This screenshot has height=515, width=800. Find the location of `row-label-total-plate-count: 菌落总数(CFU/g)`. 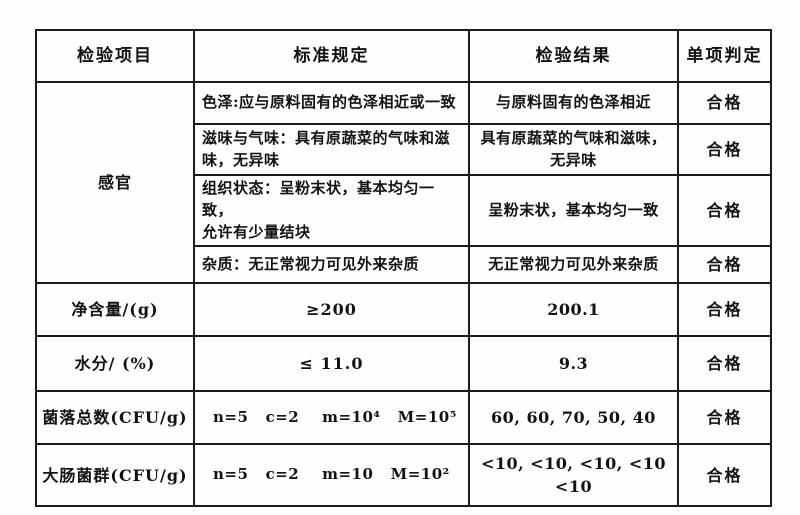

row-label-total-plate-count: 菌落总数(CFU/g) is located at coordinates (115, 418).